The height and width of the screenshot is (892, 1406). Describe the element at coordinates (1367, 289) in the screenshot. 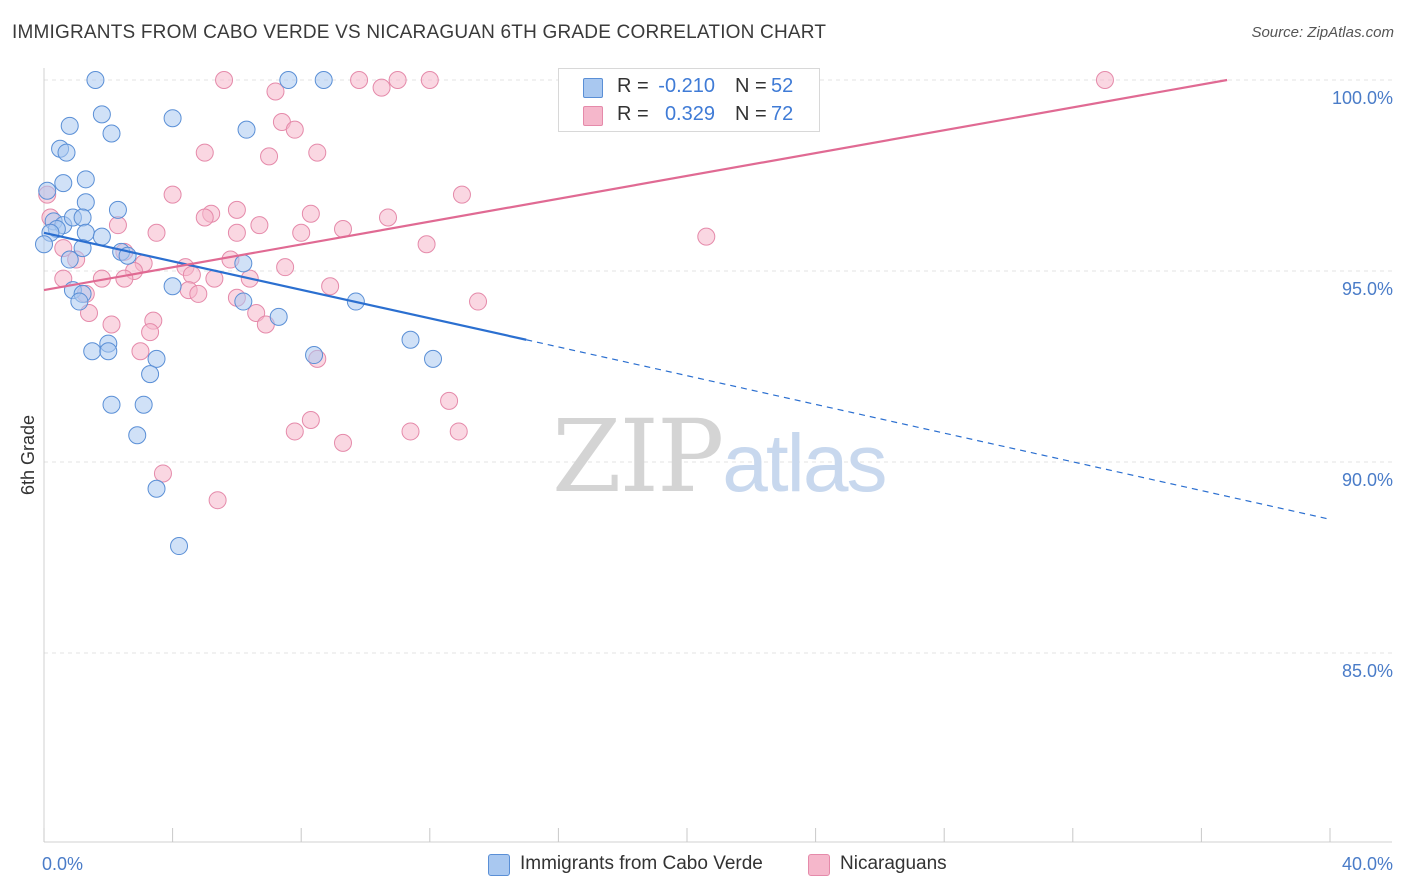

I see `y-tick-label: 95.0%` at that location.